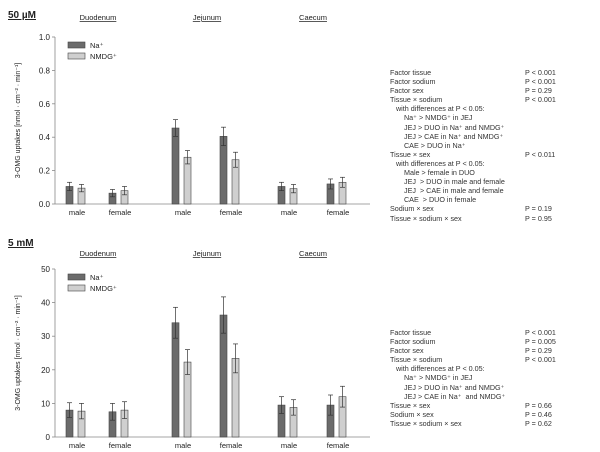  What do you see at coordinates (433, 200) in the screenshot?
I see `stats-label: CAE > DUO in female` at bounding box center [433, 200].